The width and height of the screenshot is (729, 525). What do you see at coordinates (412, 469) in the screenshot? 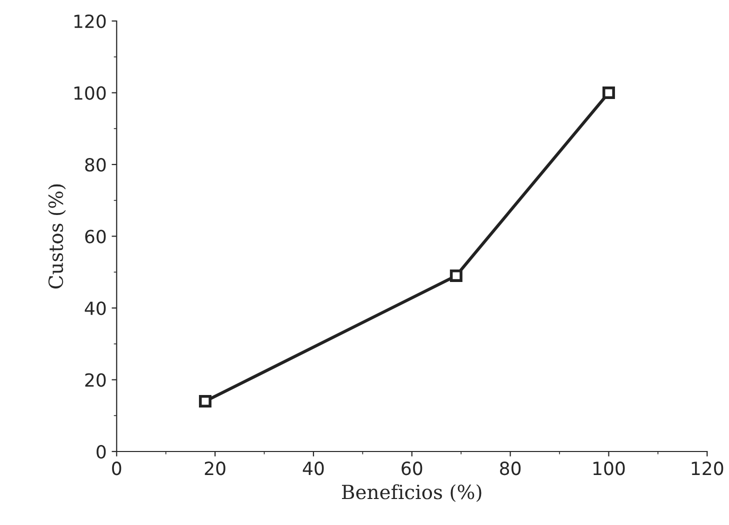
I see `x-tick-label: 60` at bounding box center [412, 469].